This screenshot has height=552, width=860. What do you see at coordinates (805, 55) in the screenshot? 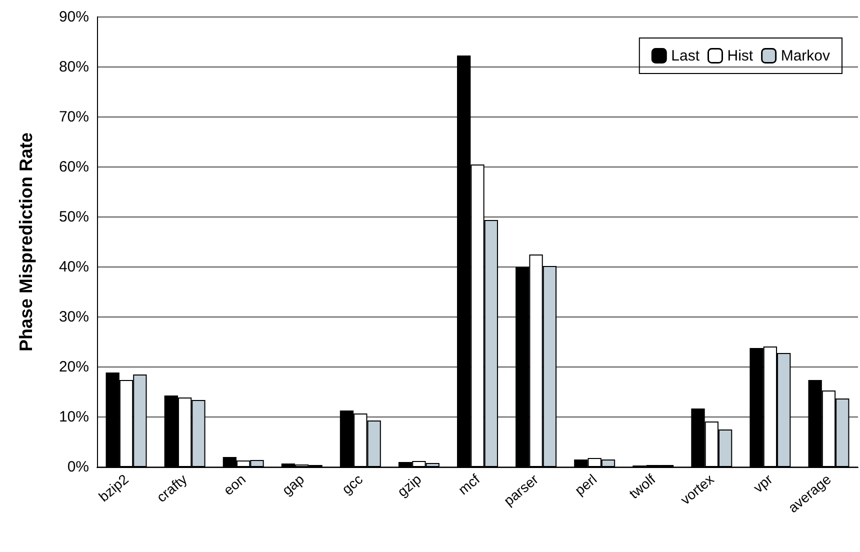
I see `legend-label: Markov` at bounding box center [805, 55].